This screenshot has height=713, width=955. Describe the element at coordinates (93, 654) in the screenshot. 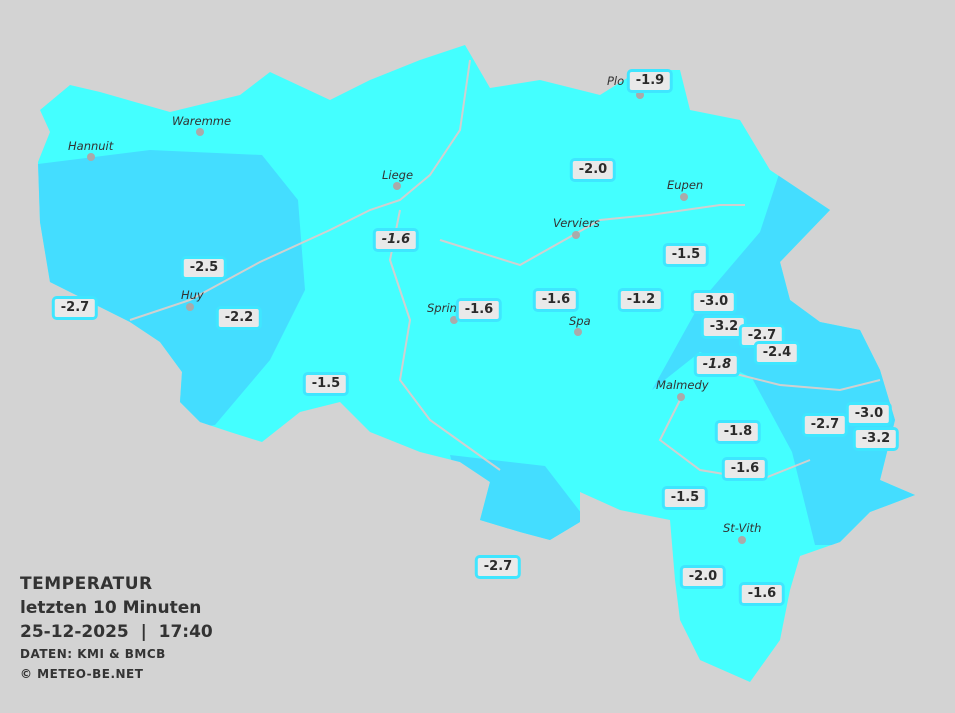

I see `legend-source: DATEN: KMI & BMCB` at that location.